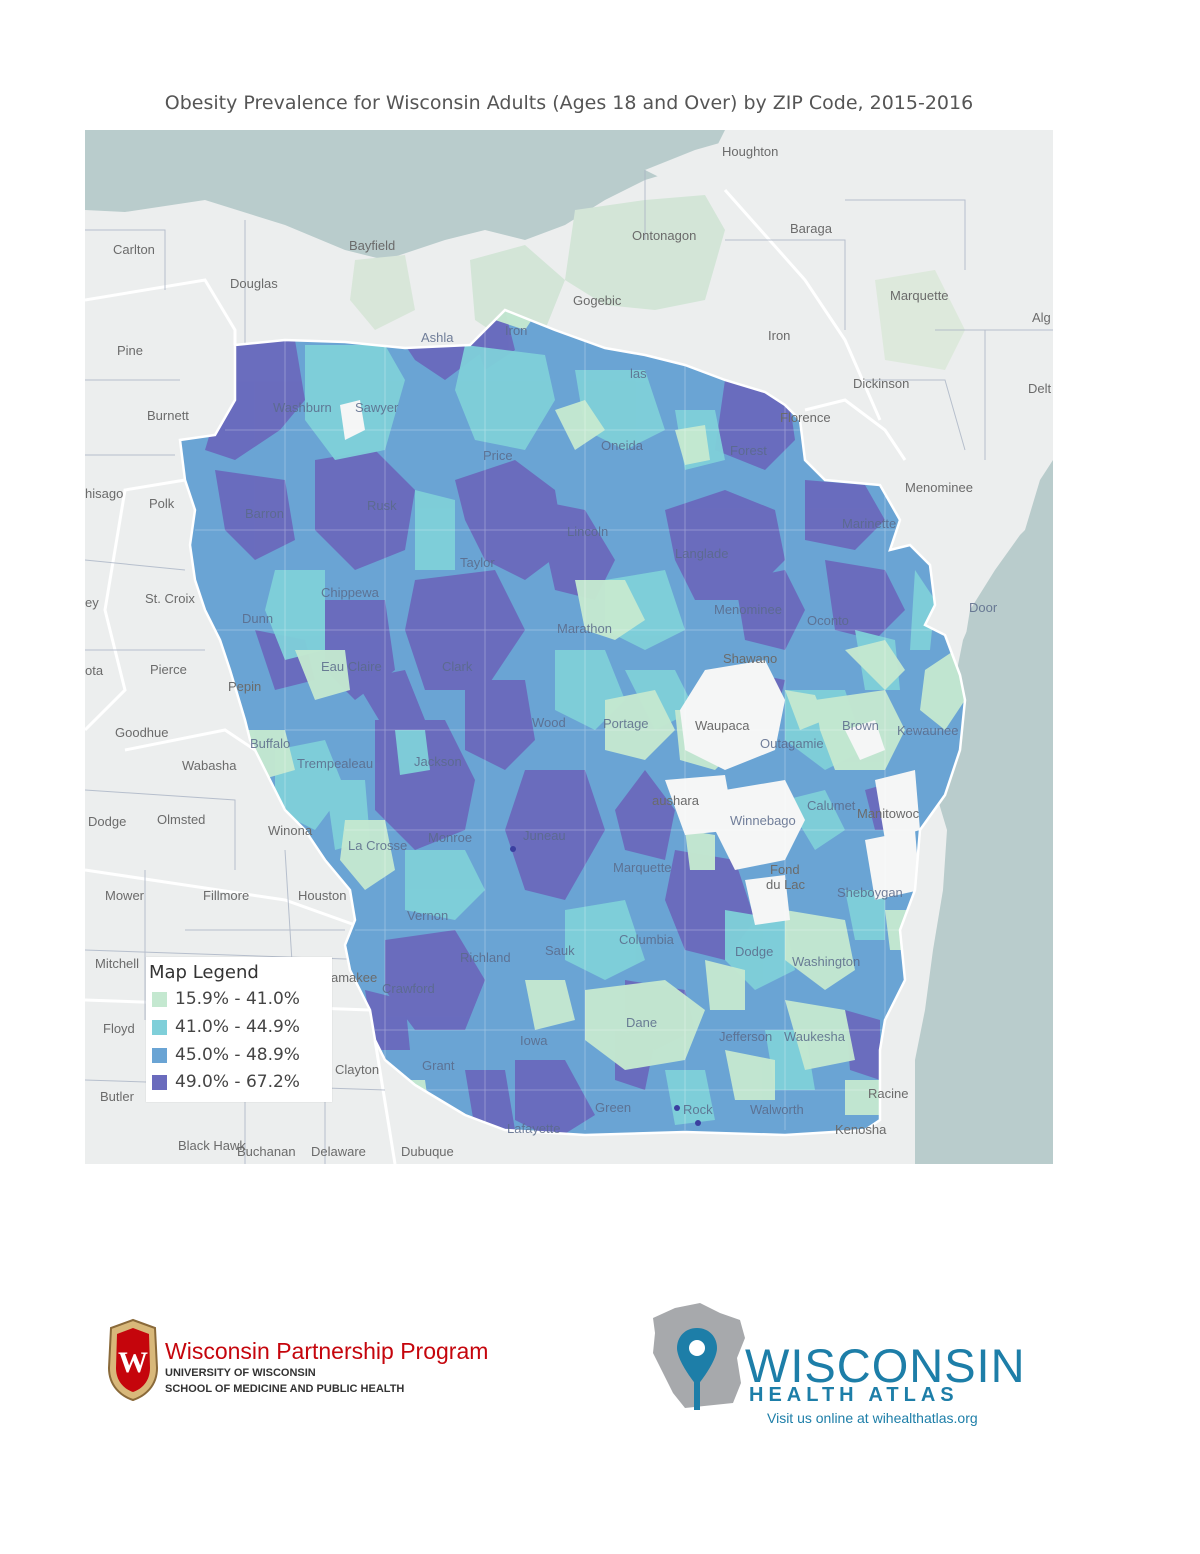  Describe the element at coordinates (920, 320) in the screenshot. I see `forest-marquette` at that location.